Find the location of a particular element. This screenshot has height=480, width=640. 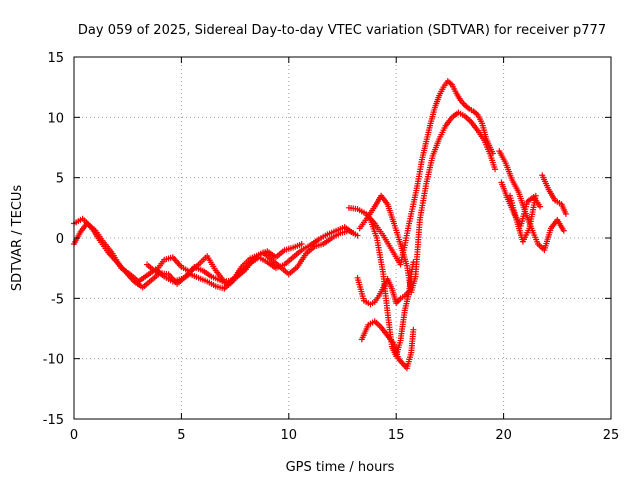

x-tick-label: 10 is located at coordinates (289, 435).